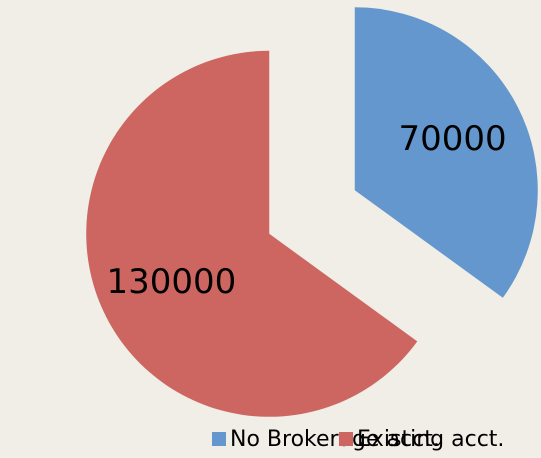 This screenshot has width=541, height=458. Describe the element at coordinates (335, 439) in the screenshot. I see `legend-label: No Brokerage acct.` at that location.